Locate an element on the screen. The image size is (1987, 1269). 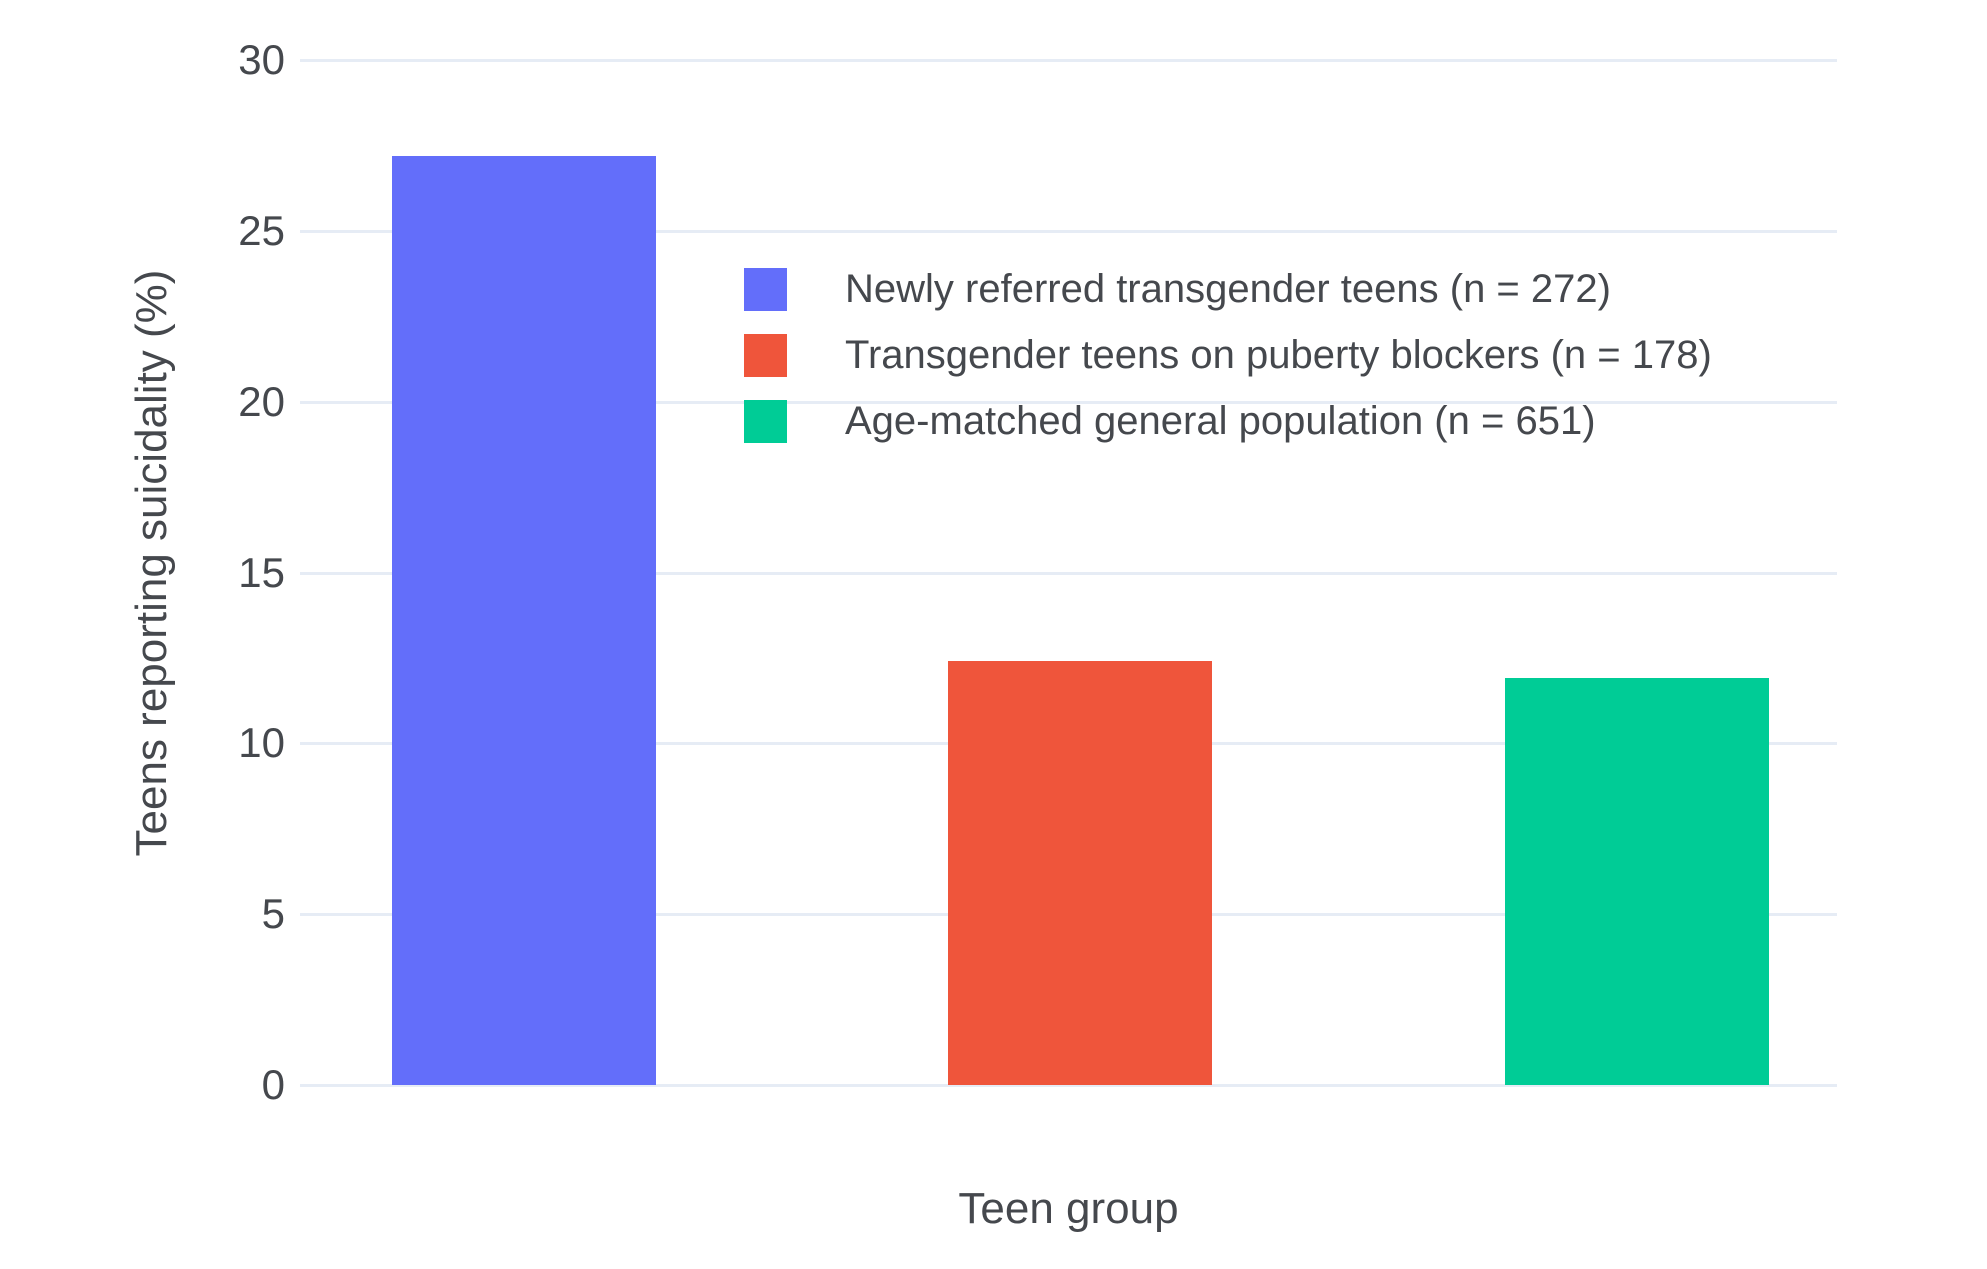
y-tick-label-30: 30 is located at coordinates (261, 59).